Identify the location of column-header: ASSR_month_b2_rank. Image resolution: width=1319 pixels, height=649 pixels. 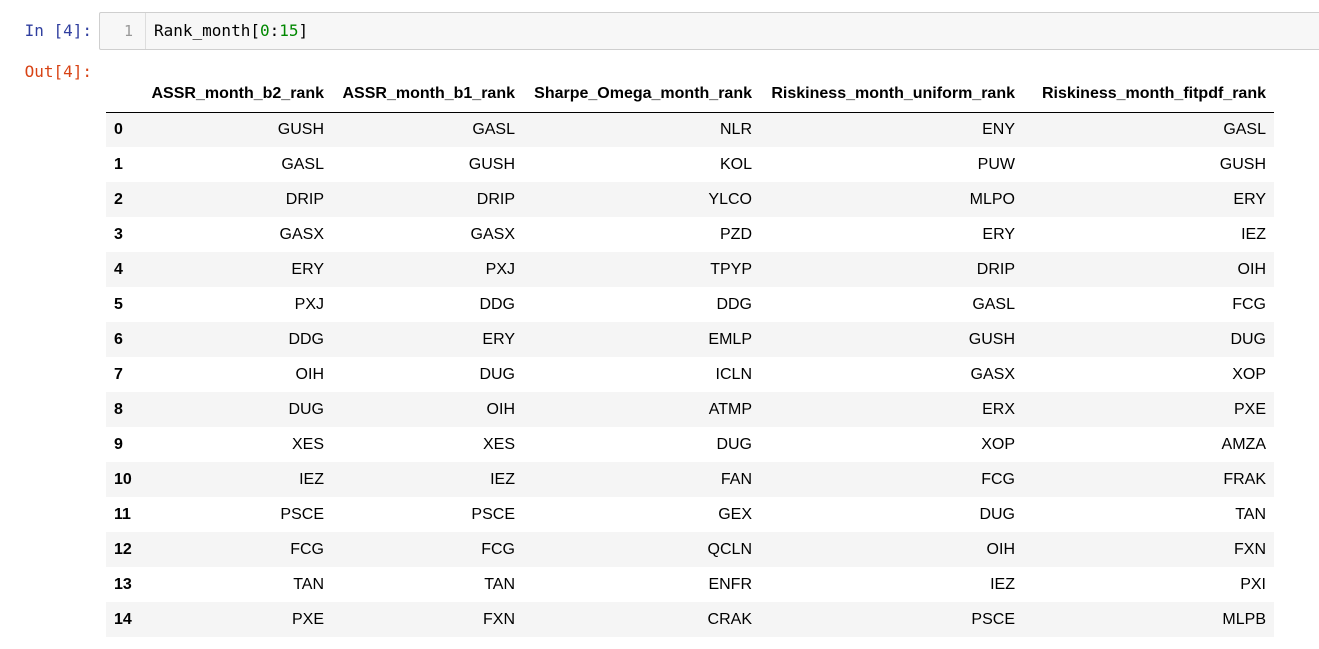
(236, 94).